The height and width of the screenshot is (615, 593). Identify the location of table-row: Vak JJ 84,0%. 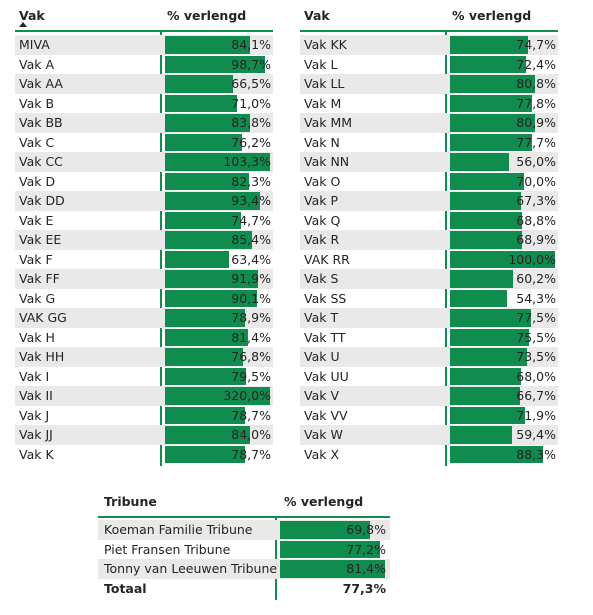
(144, 435).